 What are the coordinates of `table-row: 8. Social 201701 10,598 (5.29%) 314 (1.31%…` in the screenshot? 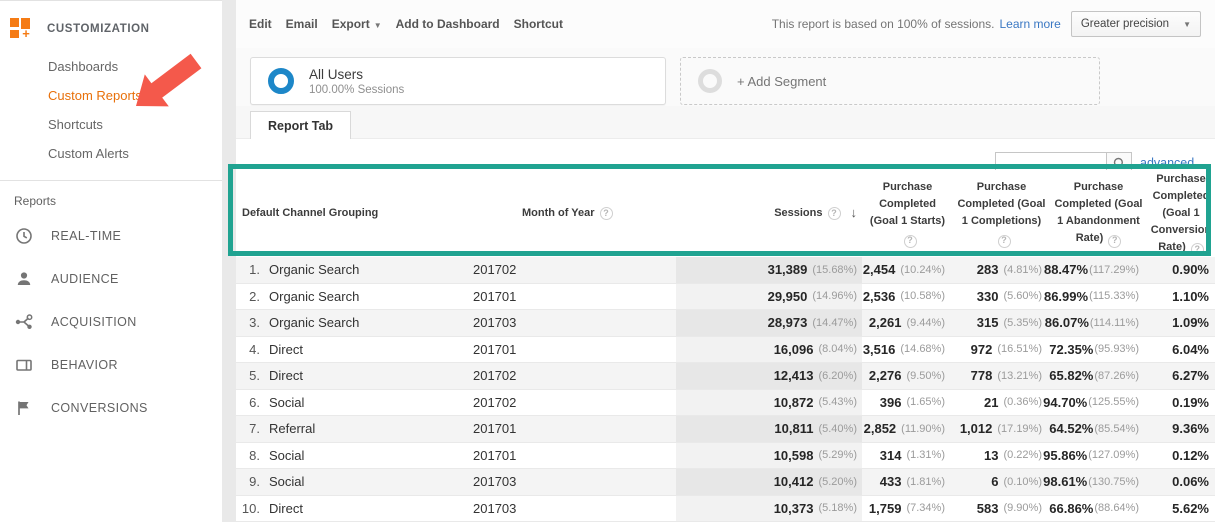 It's located at (725, 455).